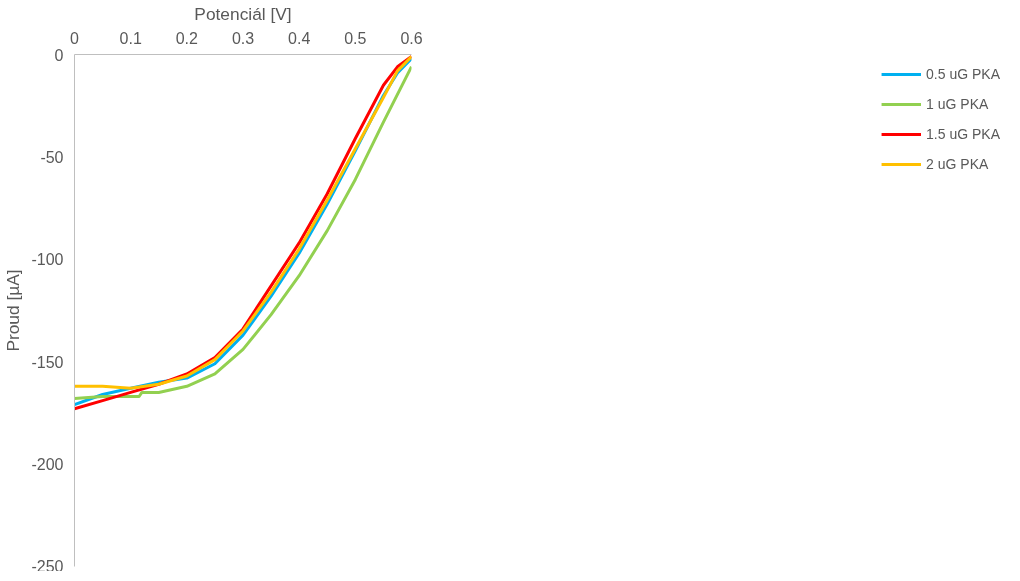 The height and width of the screenshot is (581, 1020). I want to click on x-tick-label: 0.5, so click(355, 38).